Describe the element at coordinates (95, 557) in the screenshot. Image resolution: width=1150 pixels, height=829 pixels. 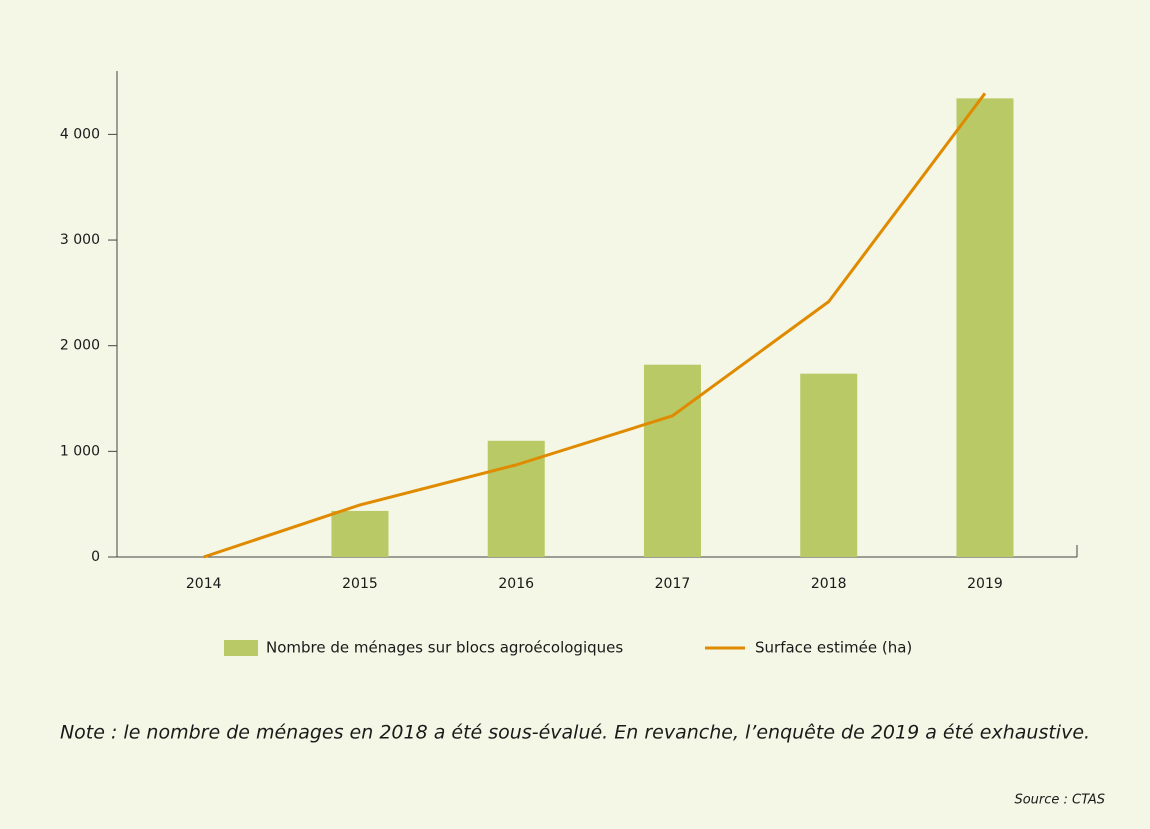
I see `y-tick-label: 0` at that location.